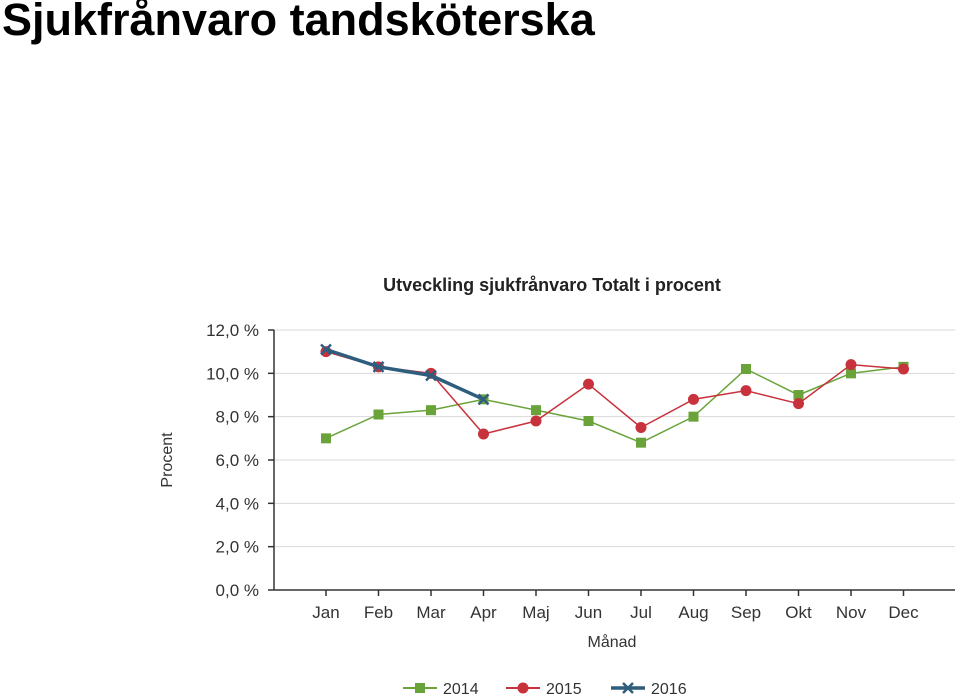 The width and height of the screenshot is (959, 695). Describe the element at coordinates (441, 688) in the screenshot. I see `legend-item-2014: 2014` at that location.